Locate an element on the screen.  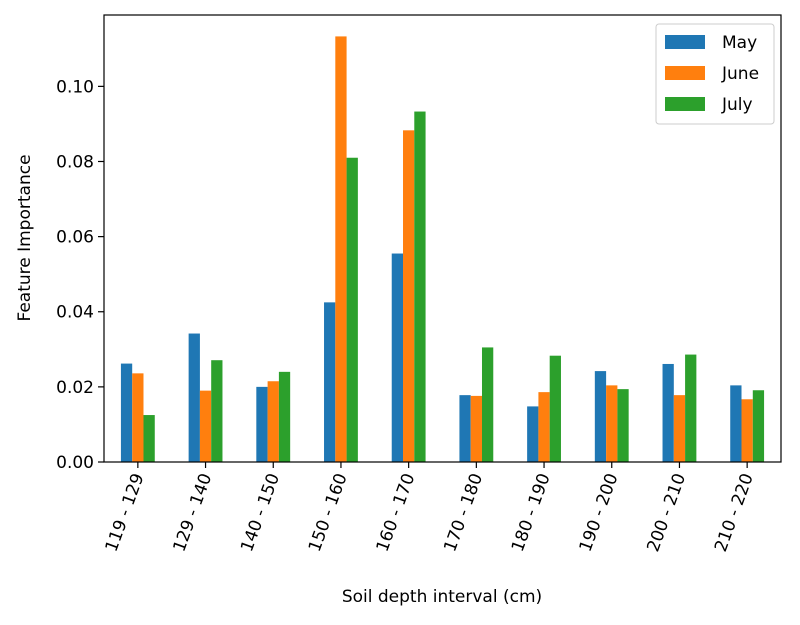
x-axis-title: Soil depth interval (cm) is located at coordinates (442, 597).